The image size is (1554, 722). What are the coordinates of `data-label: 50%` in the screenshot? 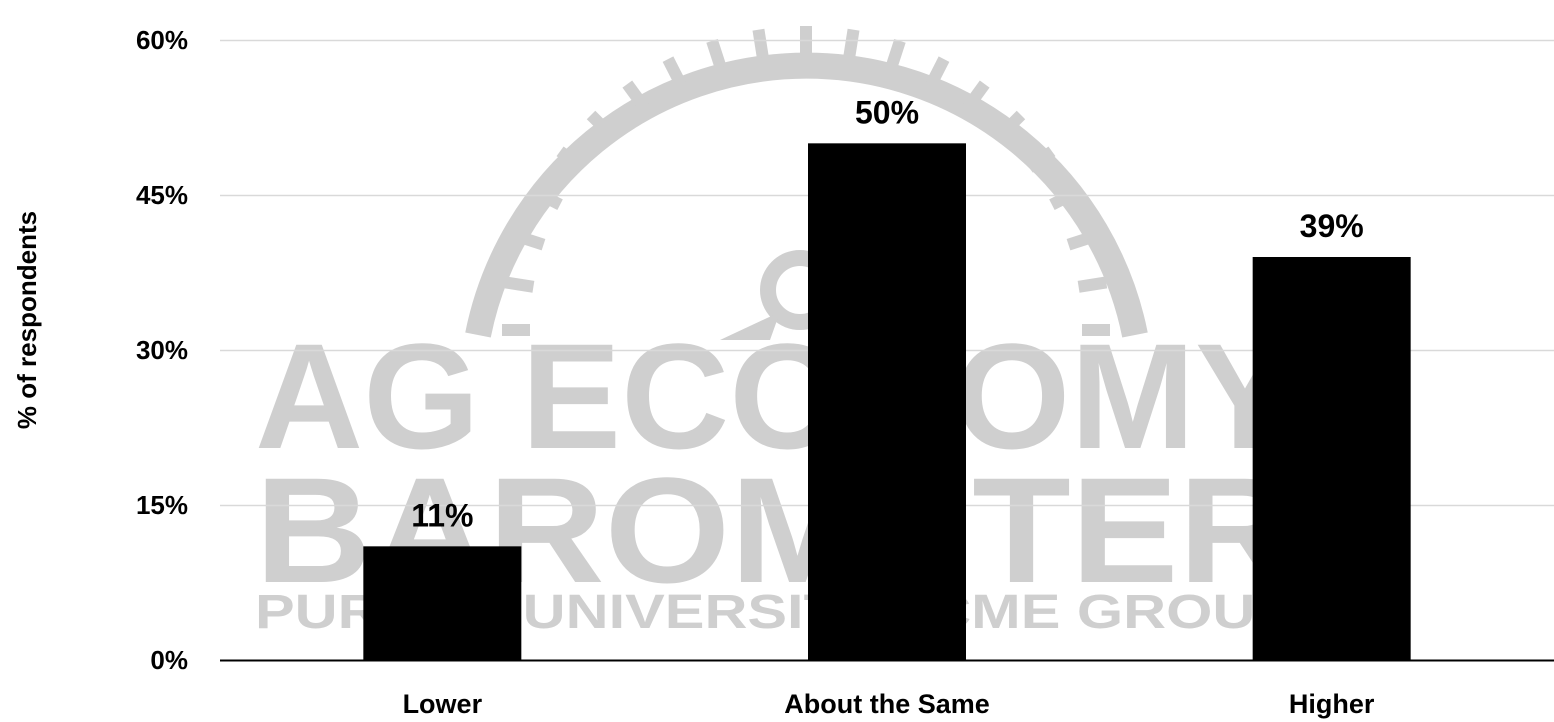 It's located at (887, 112).